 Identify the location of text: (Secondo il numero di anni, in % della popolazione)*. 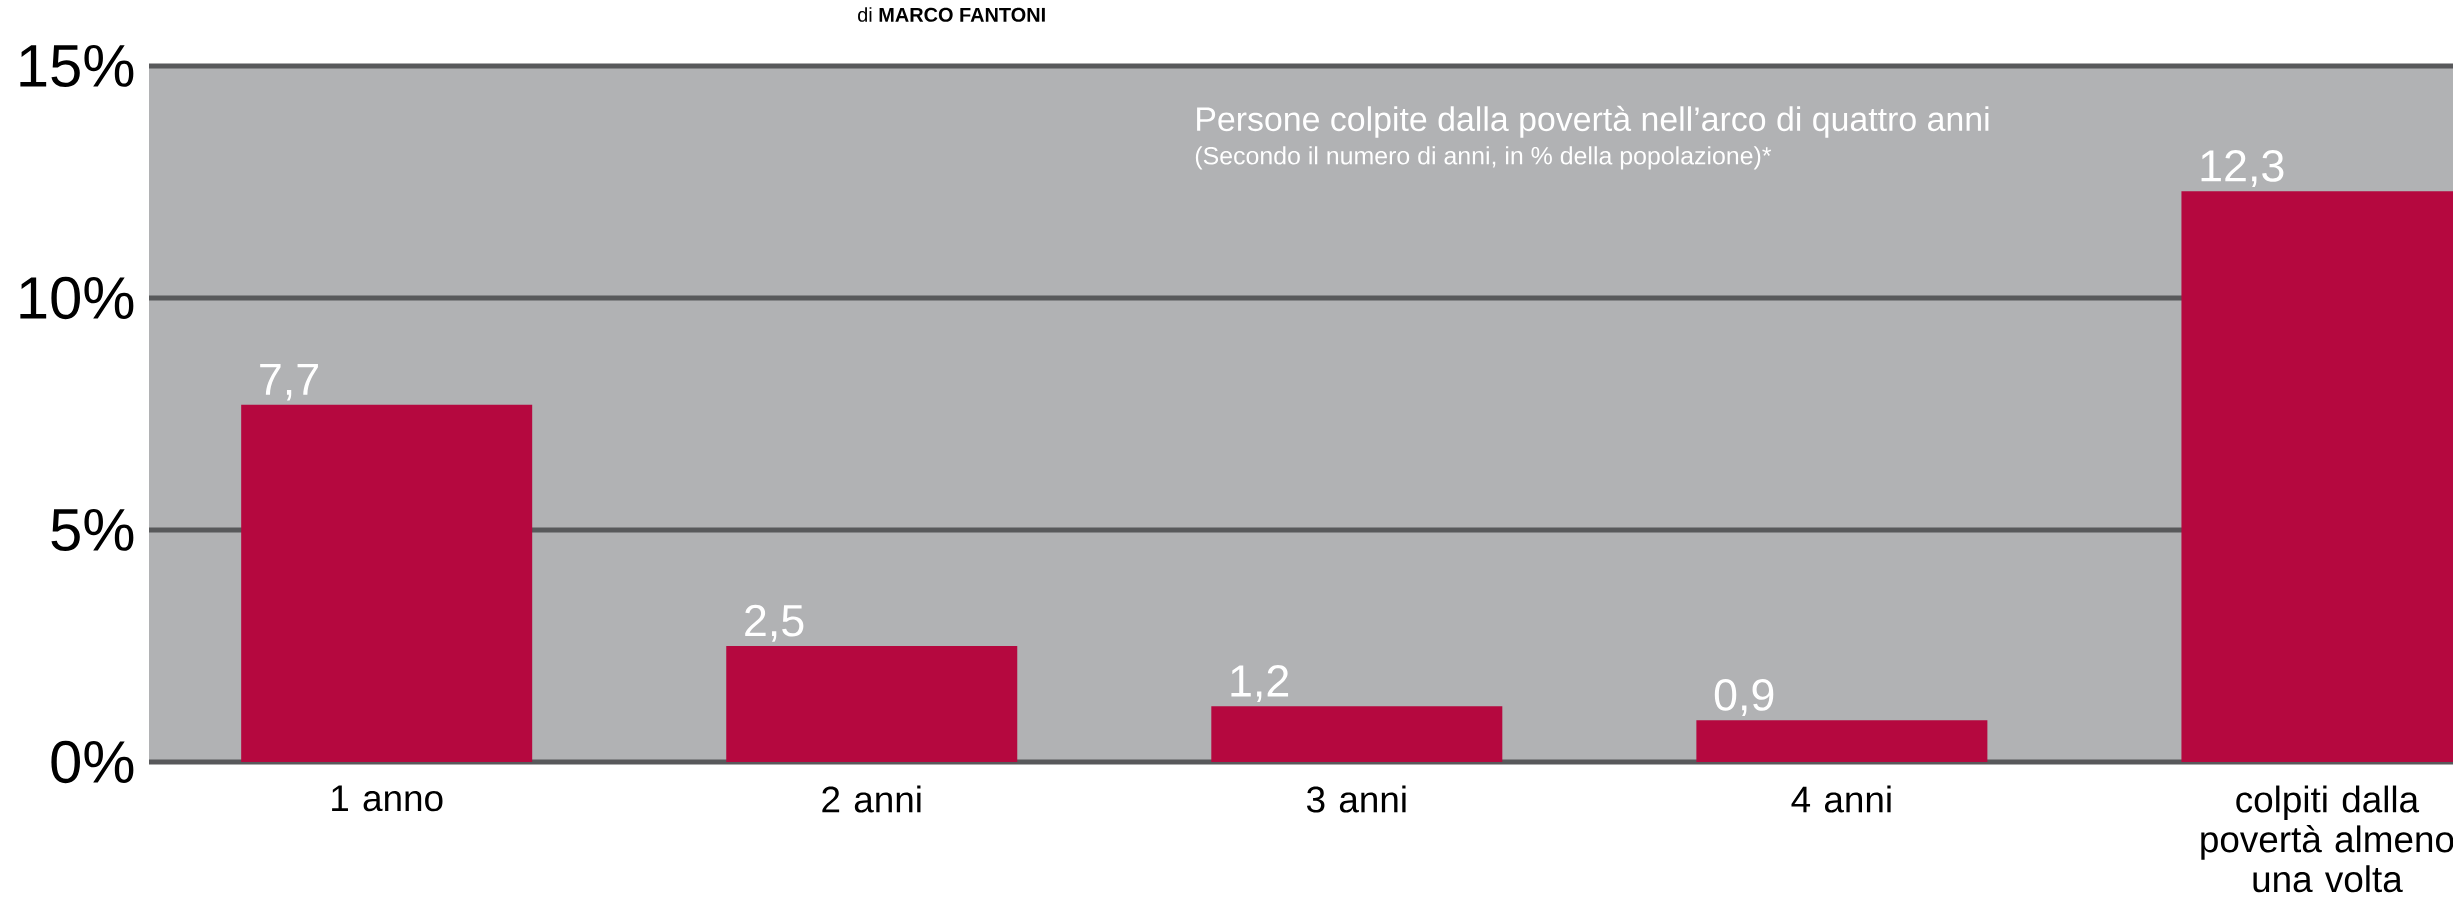
(1483, 158).